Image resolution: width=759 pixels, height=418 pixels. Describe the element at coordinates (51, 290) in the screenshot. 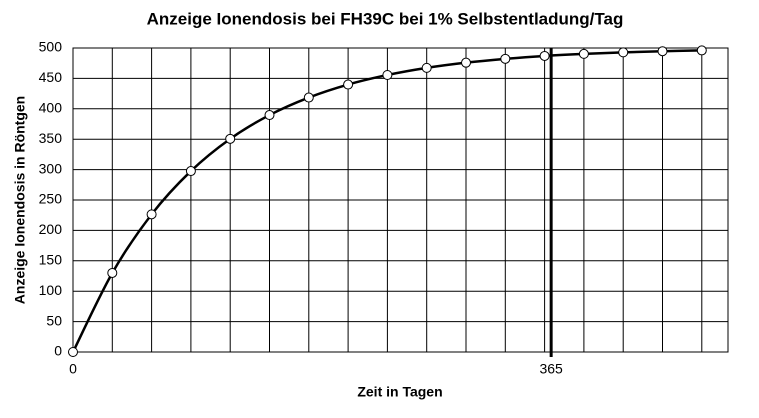

I see `y-tick-label: 100` at that location.